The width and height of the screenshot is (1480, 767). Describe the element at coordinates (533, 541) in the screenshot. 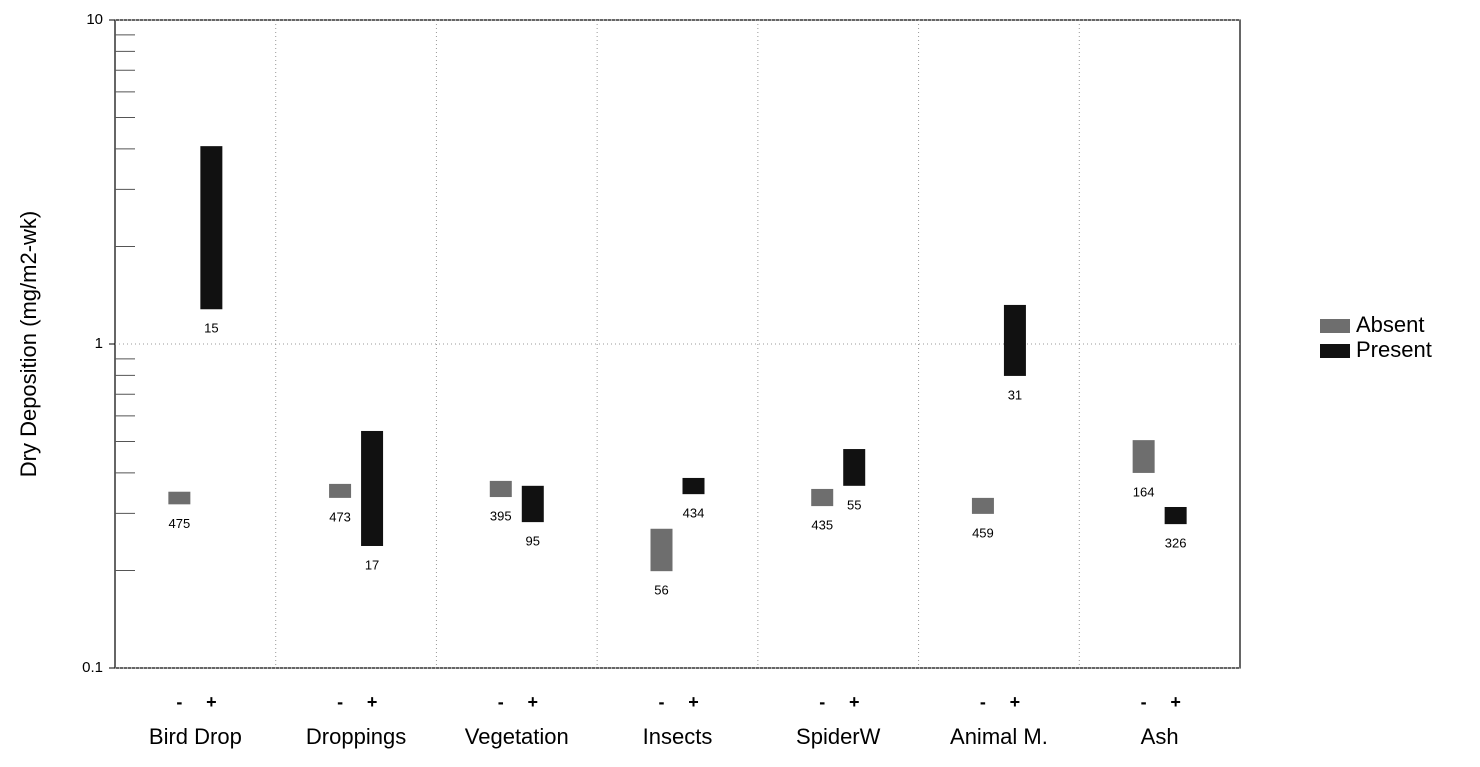

I see `count-label: 95` at that location.